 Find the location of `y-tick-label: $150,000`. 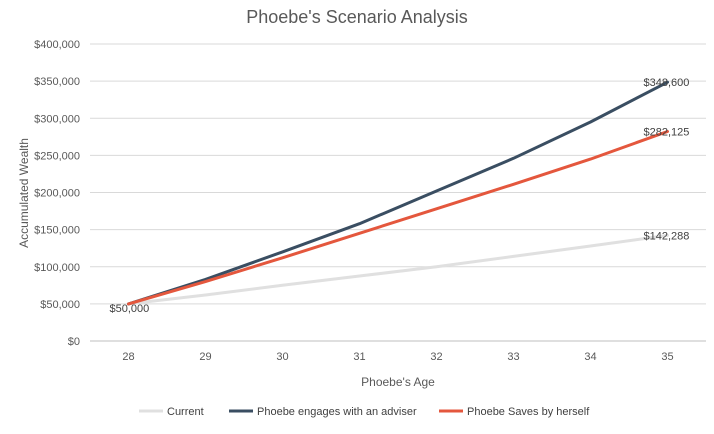

y-tick-label: $150,000 is located at coordinates (57, 231).